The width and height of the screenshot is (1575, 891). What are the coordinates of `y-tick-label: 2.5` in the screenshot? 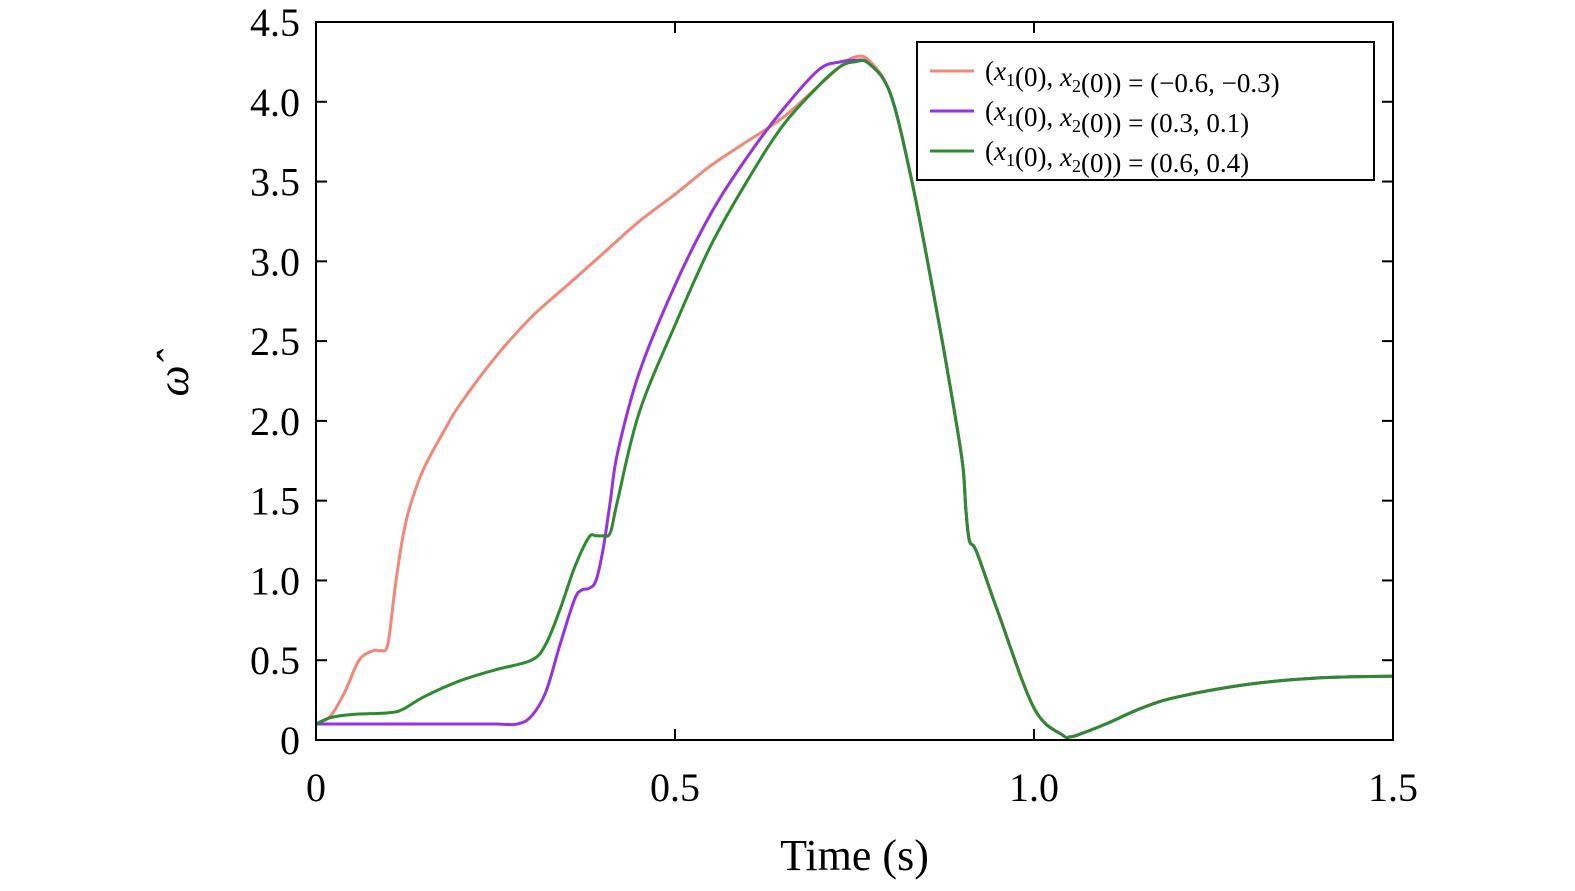 It's located at (275, 341).